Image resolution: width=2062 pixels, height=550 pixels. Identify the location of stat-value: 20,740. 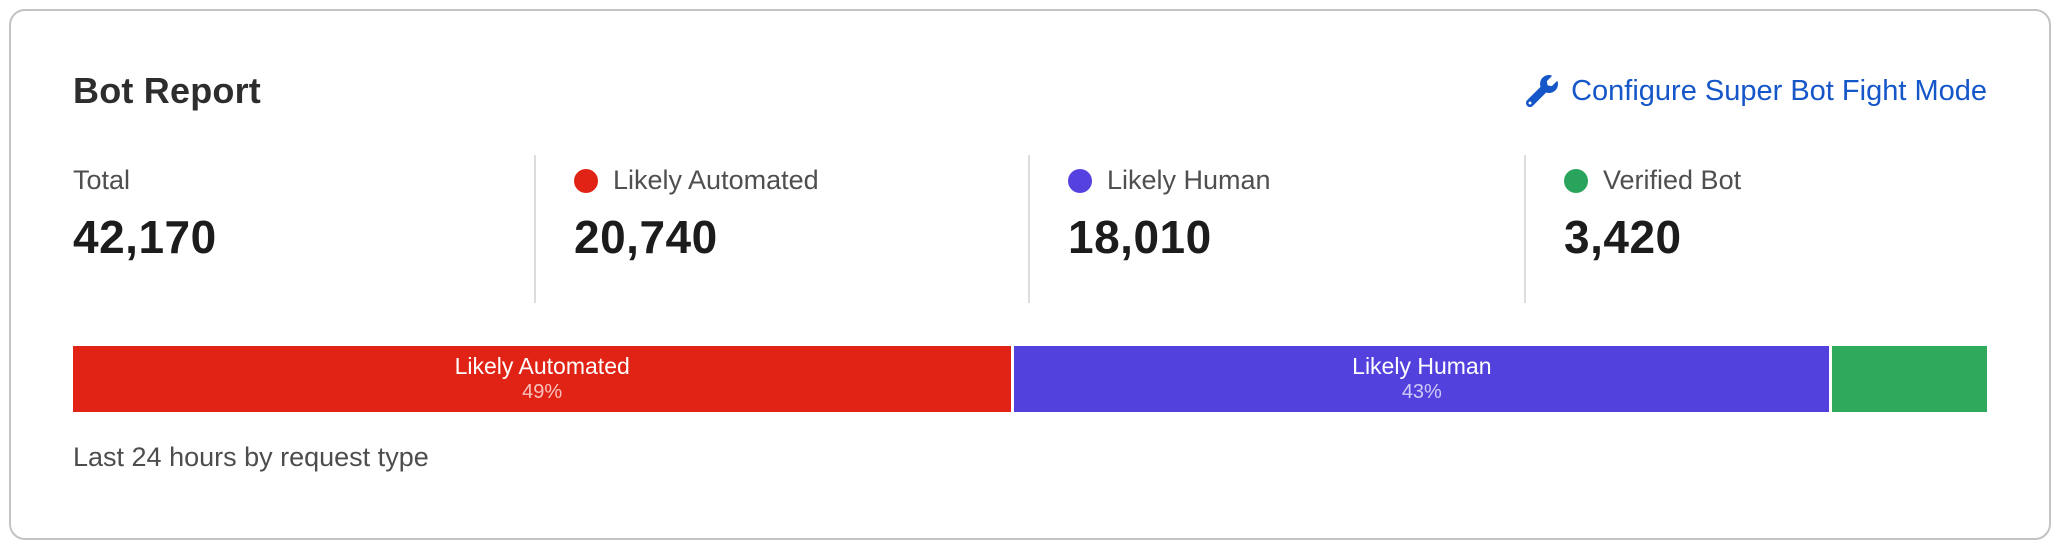
(646, 237).